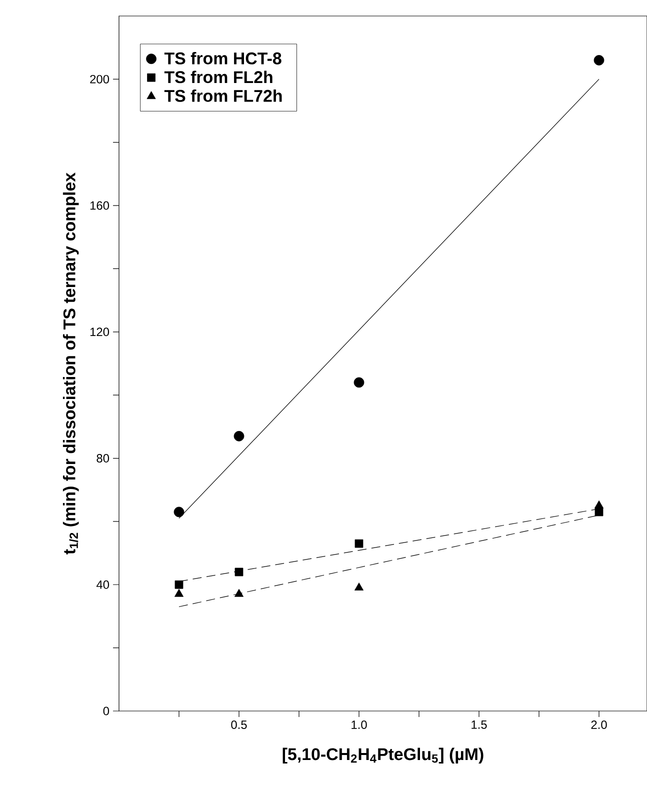 This screenshot has width=647, height=793. I want to click on x-axis-title: [5,10-CH$_{2}$H$_{4}$PteGlu$_{5}$] (µM), so click(383, 756).